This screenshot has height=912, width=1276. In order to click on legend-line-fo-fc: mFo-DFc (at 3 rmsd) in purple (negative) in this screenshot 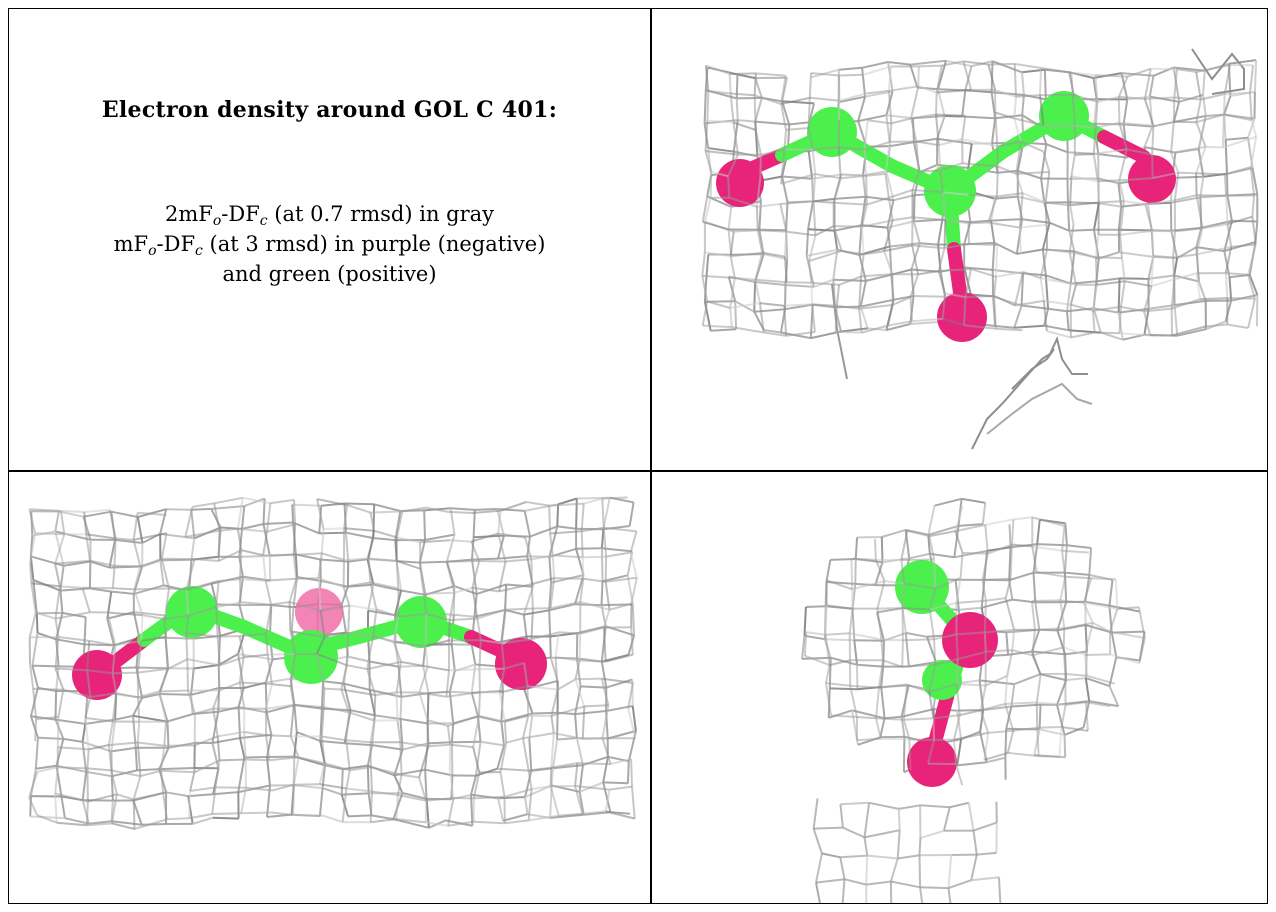, I will do `click(329, 244)`.